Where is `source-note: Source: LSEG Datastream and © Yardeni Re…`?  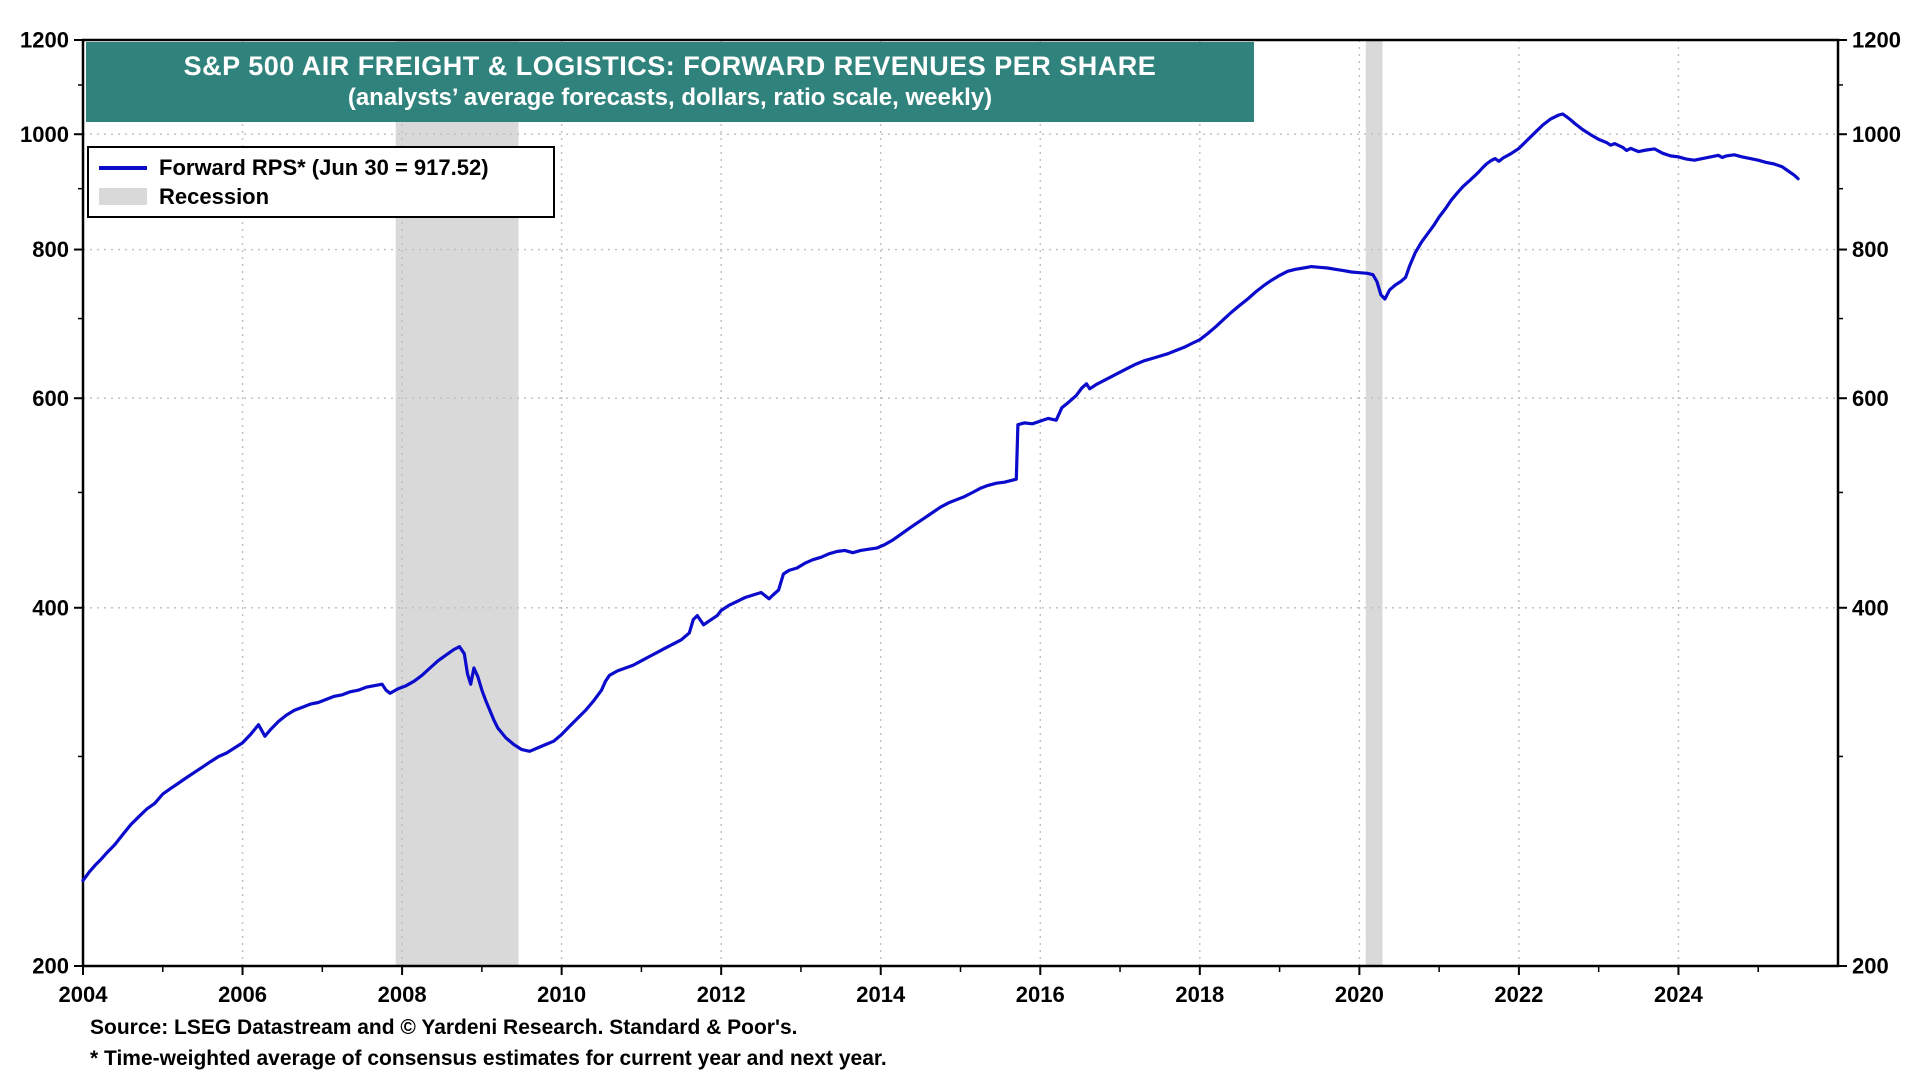 source-note: Source: LSEG Datastream and © Yardeni Re… is located at coordinates (444, 1027).